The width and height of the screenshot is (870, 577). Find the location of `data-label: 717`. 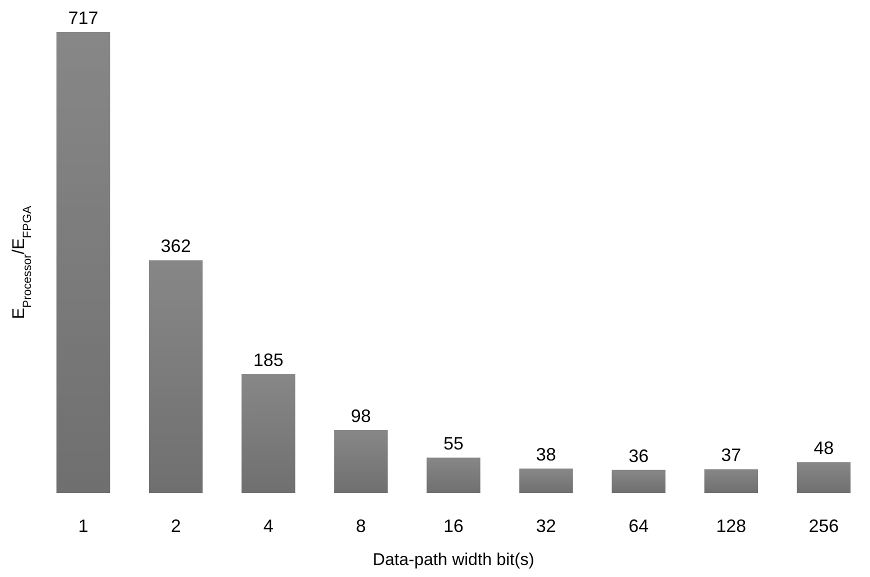

data-label: 717 is located at coordinates (83, 18).